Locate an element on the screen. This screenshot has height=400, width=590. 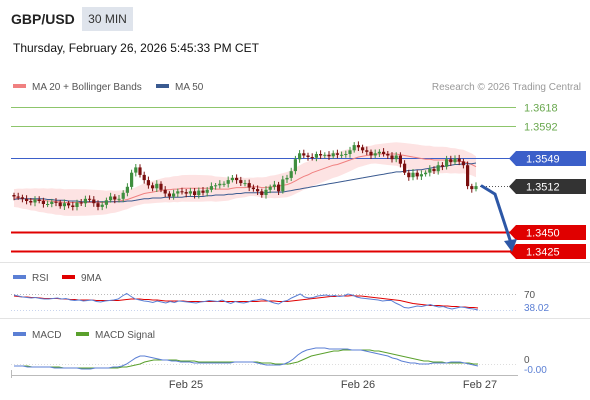
legend-rsi-ma-label: 9MA is located at coordinates (91, 278).